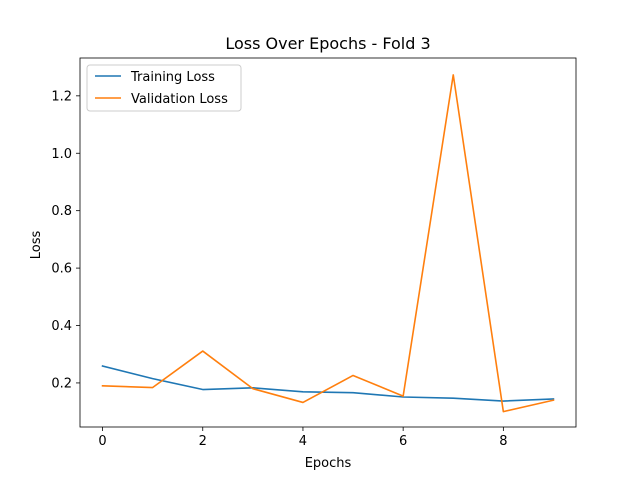 Image resolution: width=640 pixels, height=480 pixels. What do you see at coordinates (328, 383) in the screenshot?
I see `series-line-training-loss` at bounding box center [328, 383].